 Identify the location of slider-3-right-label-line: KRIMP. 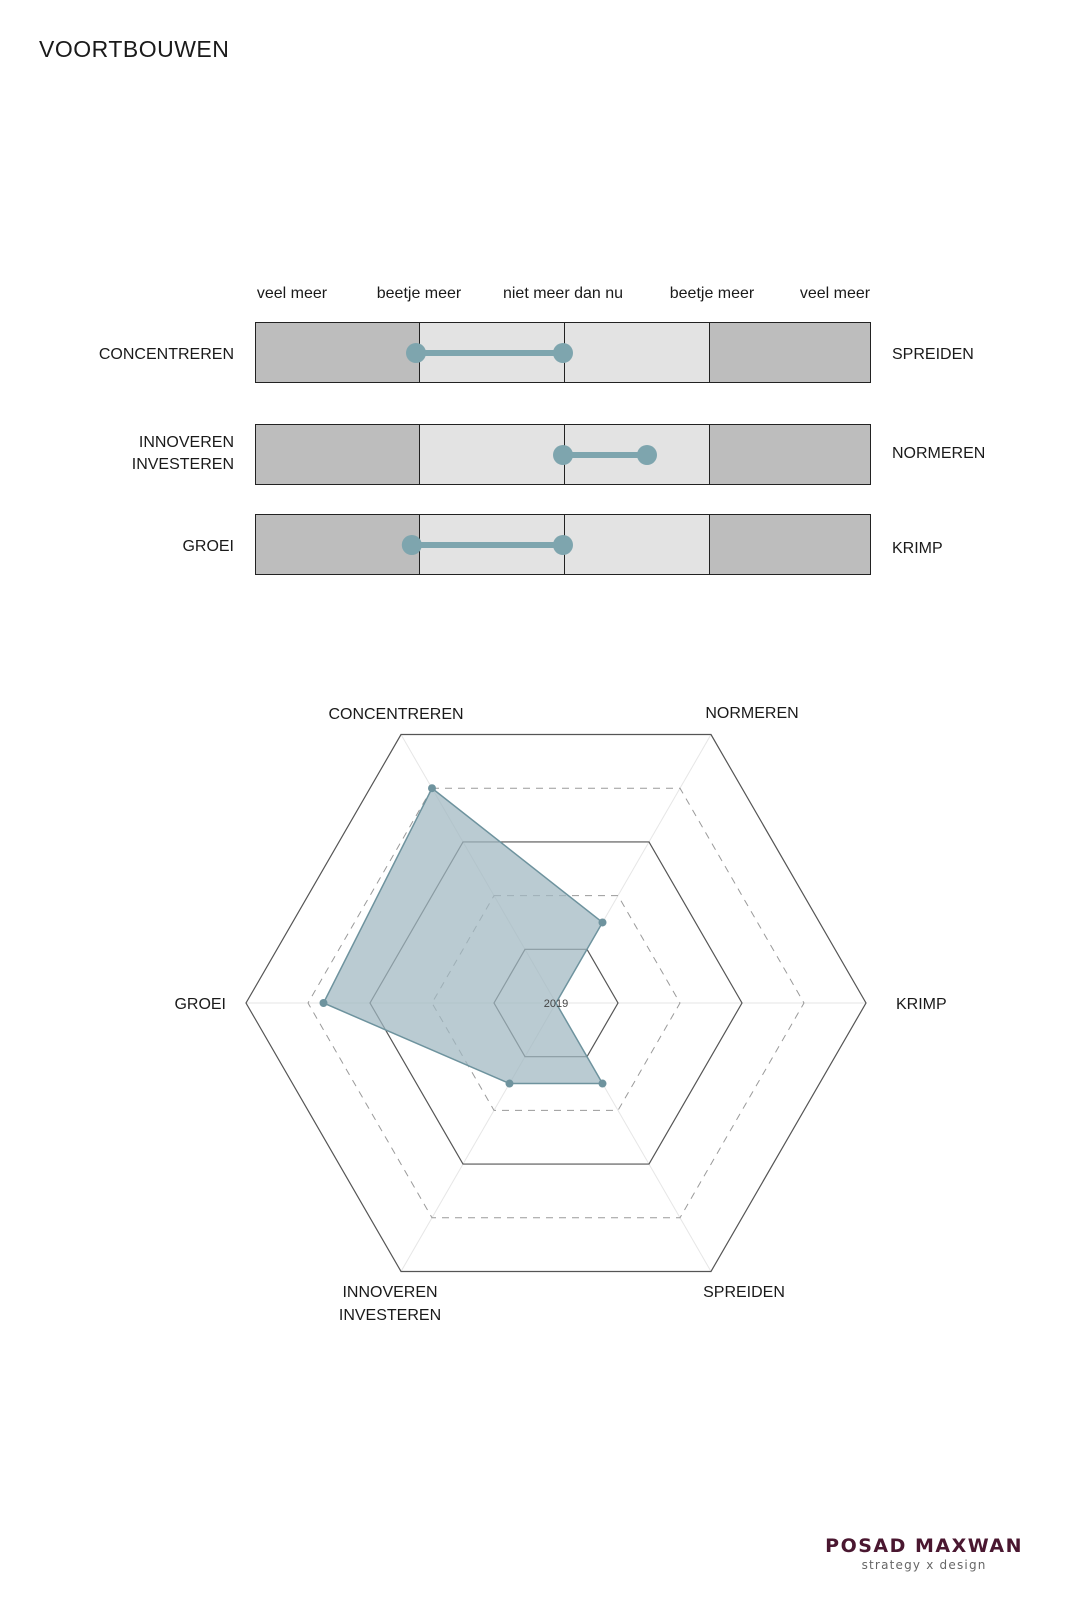
(917, 548).